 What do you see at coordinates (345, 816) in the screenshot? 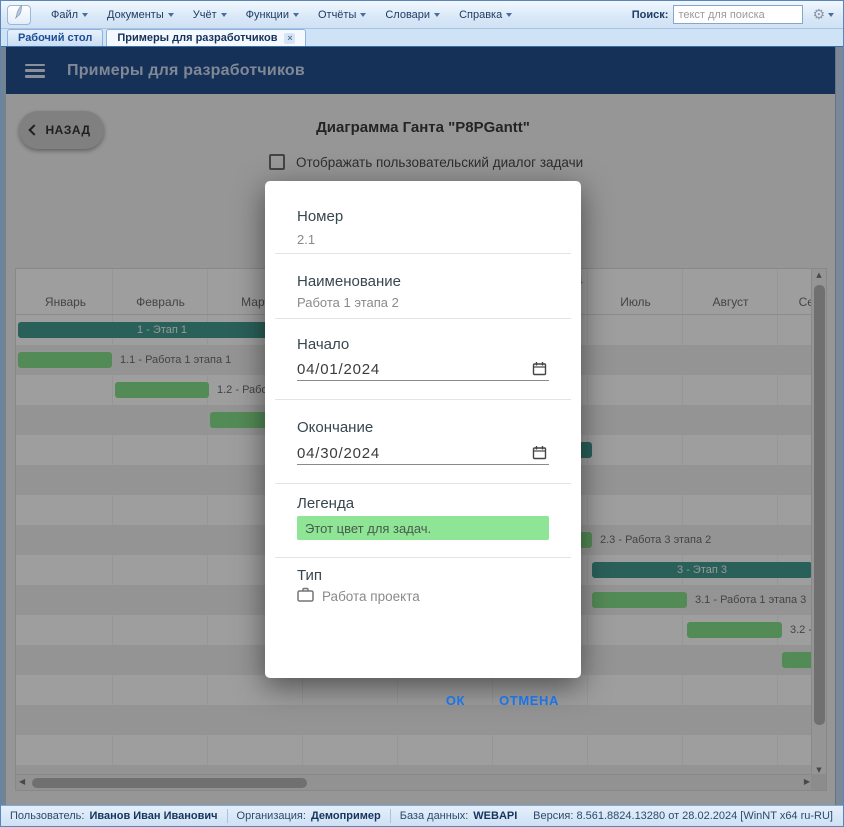
I see `org-value: Демопример` at bounding box center [345, 816].